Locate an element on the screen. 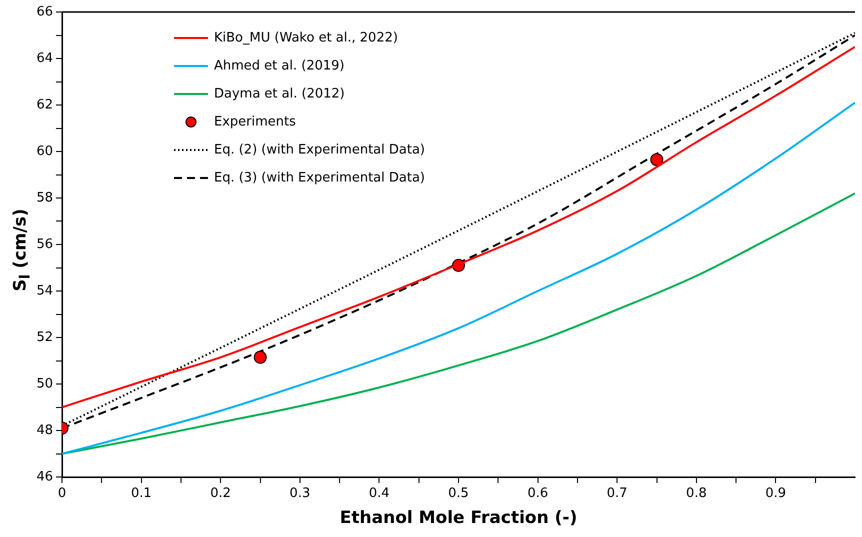  x-tick-label: 0.1 is located at coordinates (141, 494).